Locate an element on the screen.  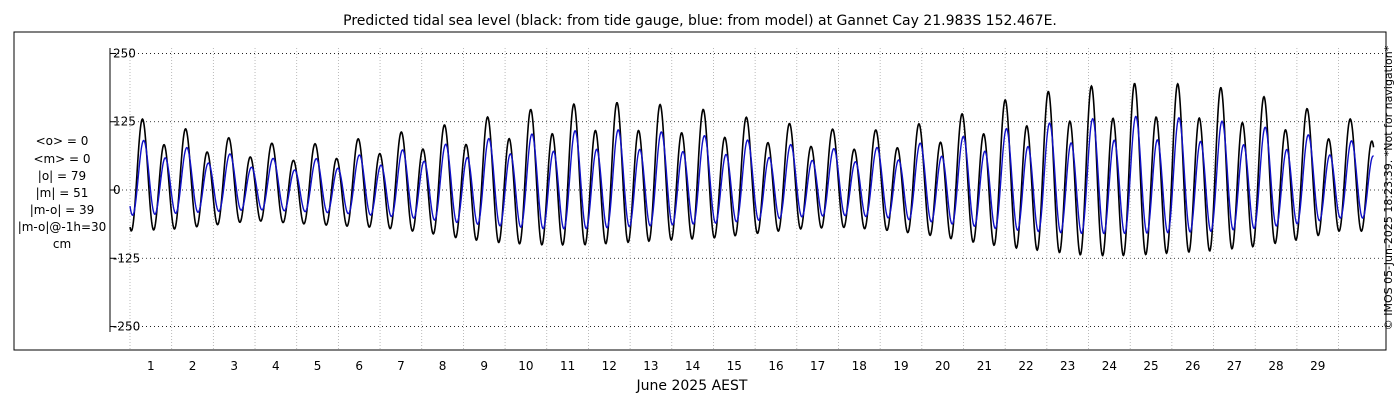
stat-abs-diff-lag: |m-o|@-1h=30 is located at coordinates (62, 227).